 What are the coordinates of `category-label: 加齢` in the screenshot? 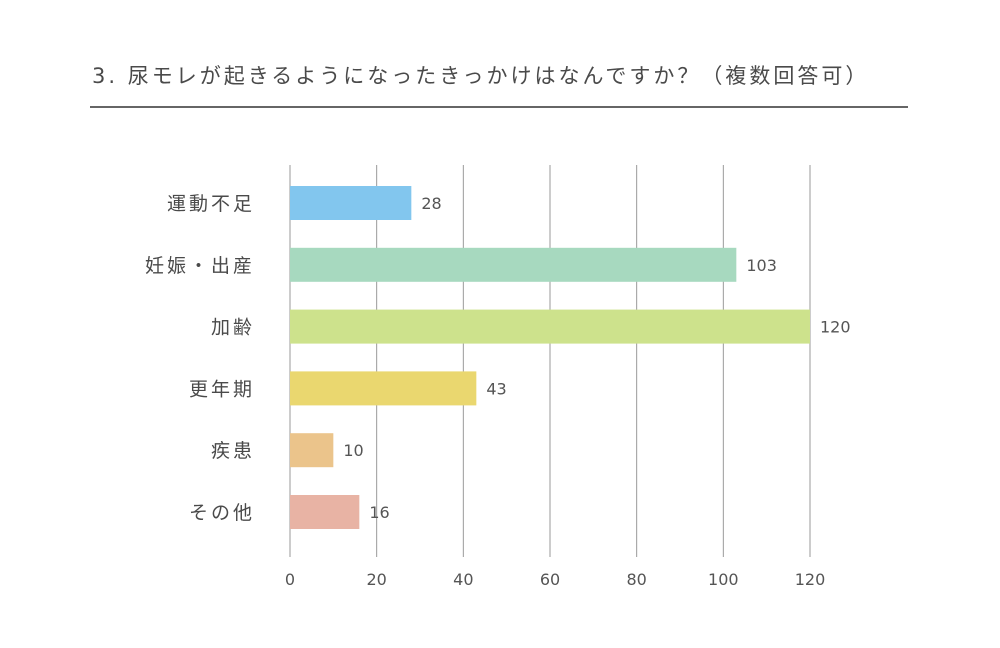 It's located at (233, 328).